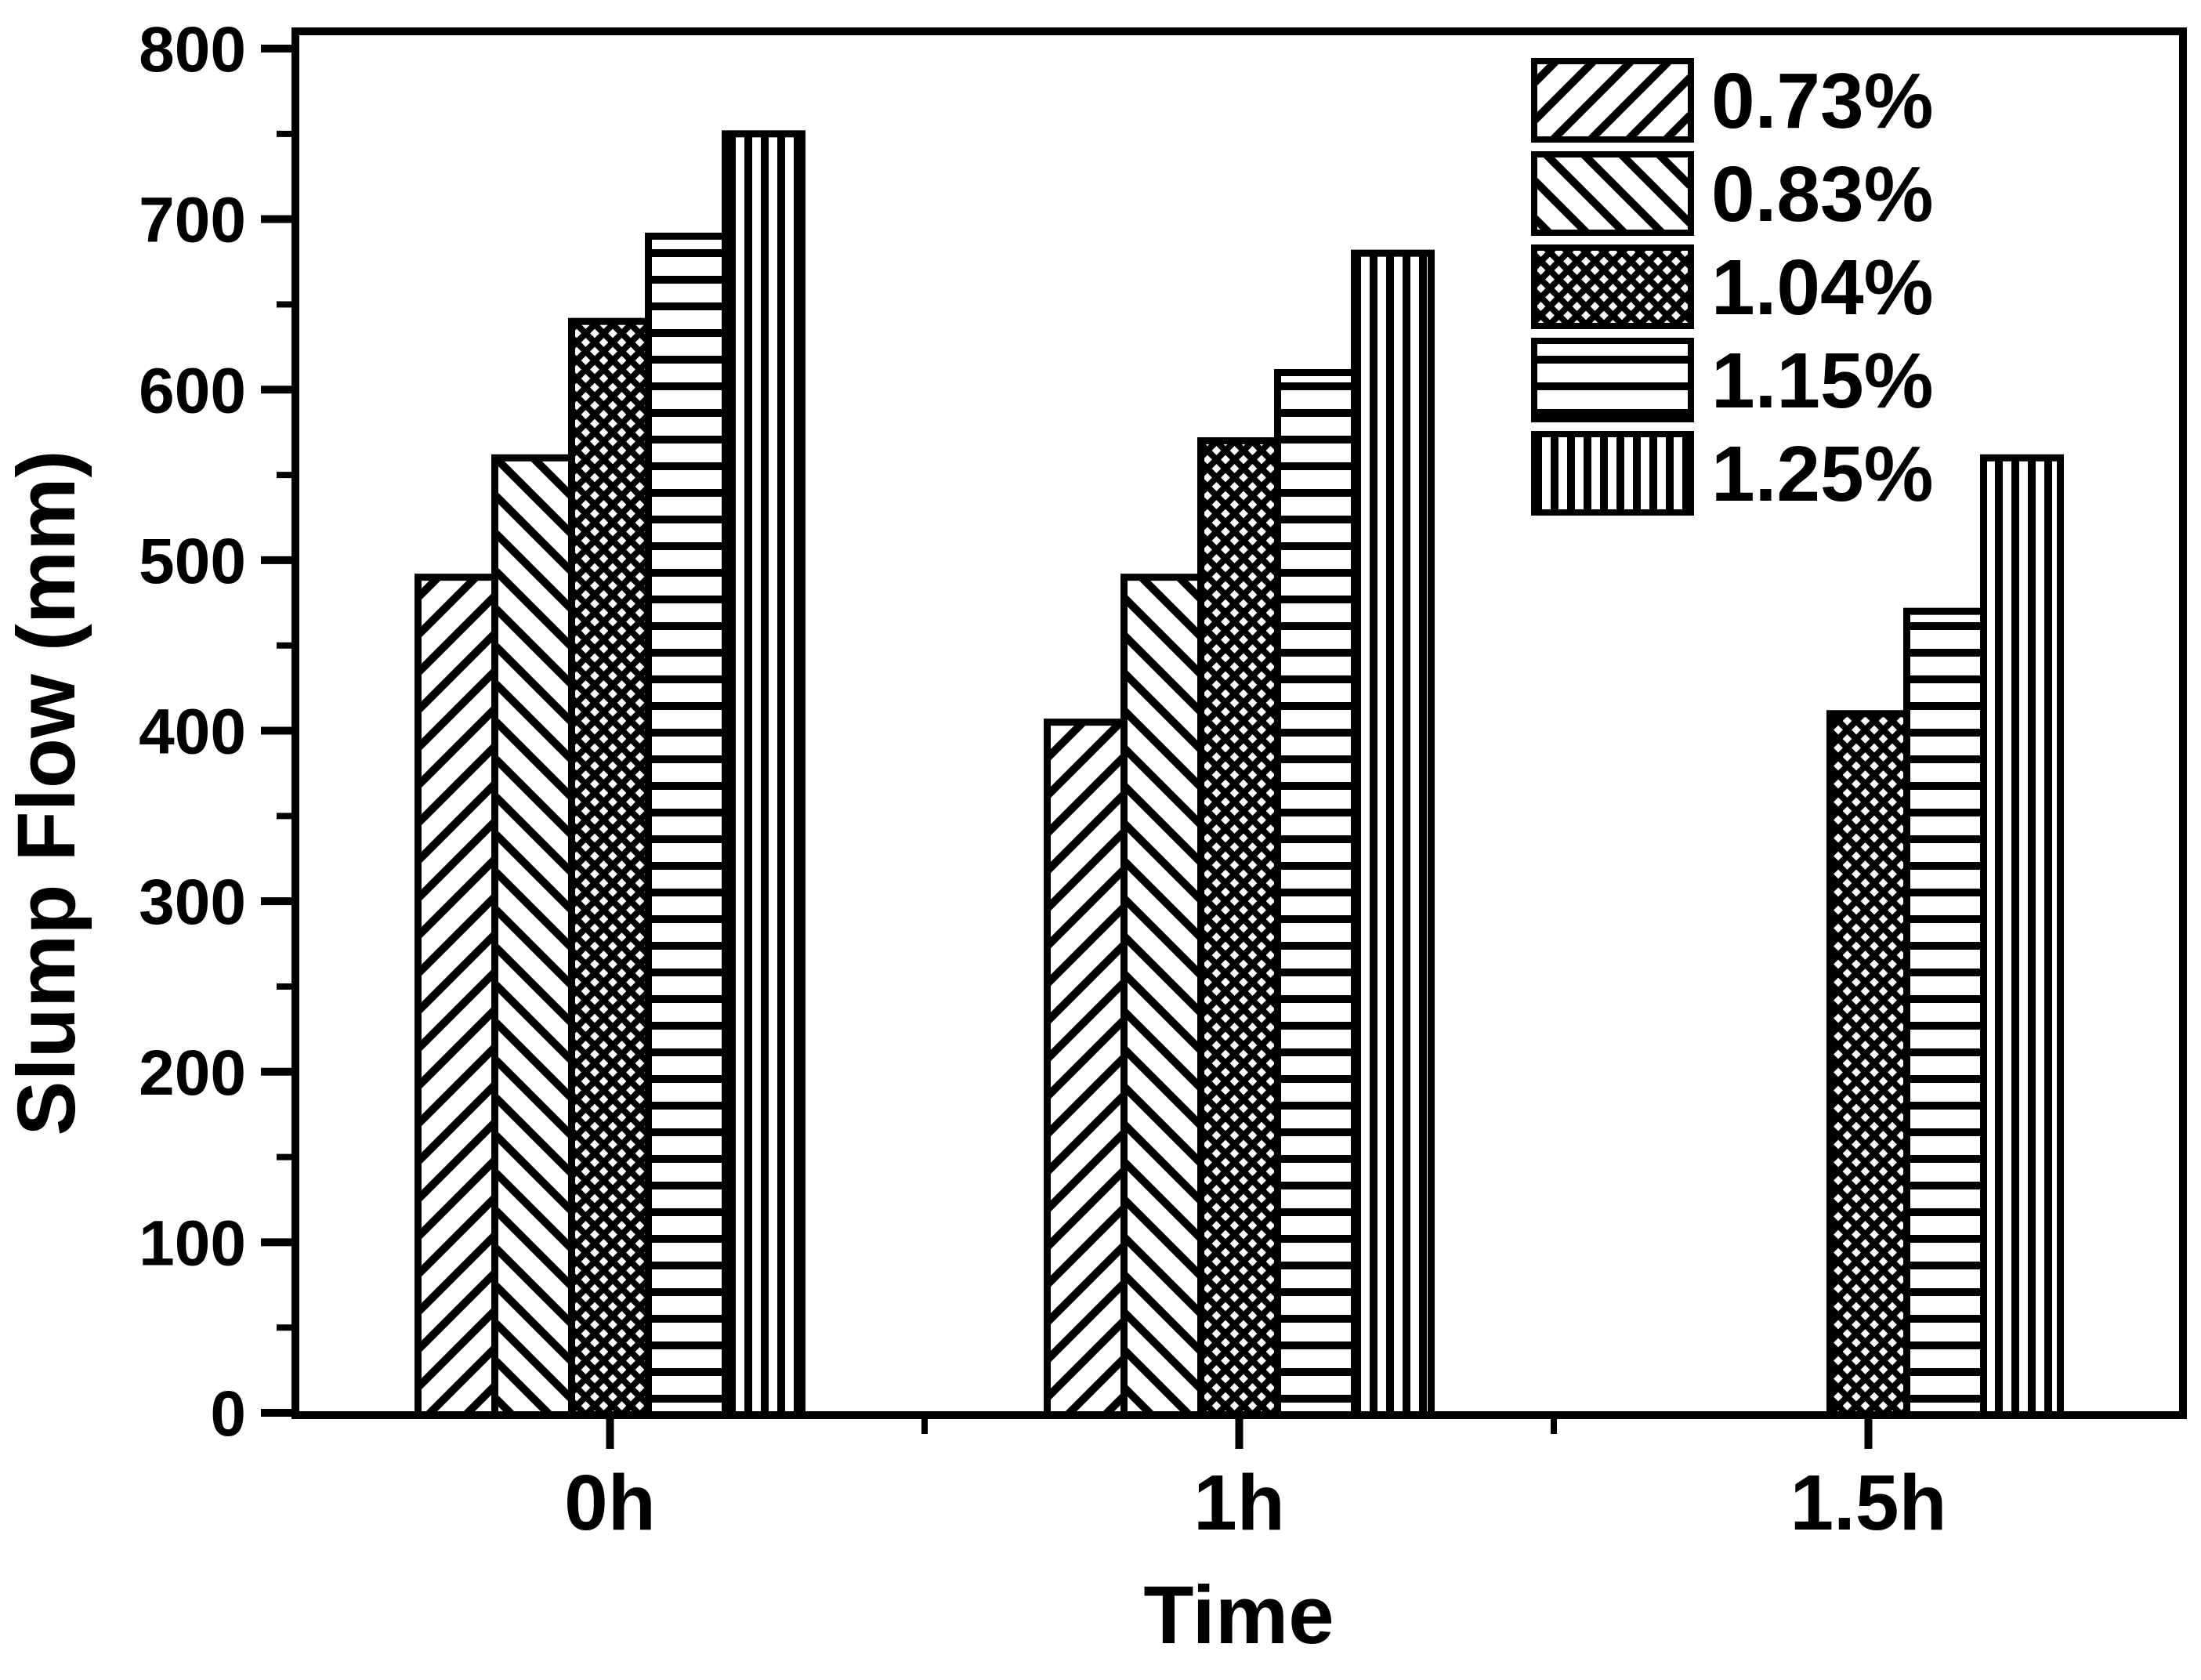 This screenshot has width=2201, height=1680. I want to click on bar-group-1.5h, so click(1945, 936).